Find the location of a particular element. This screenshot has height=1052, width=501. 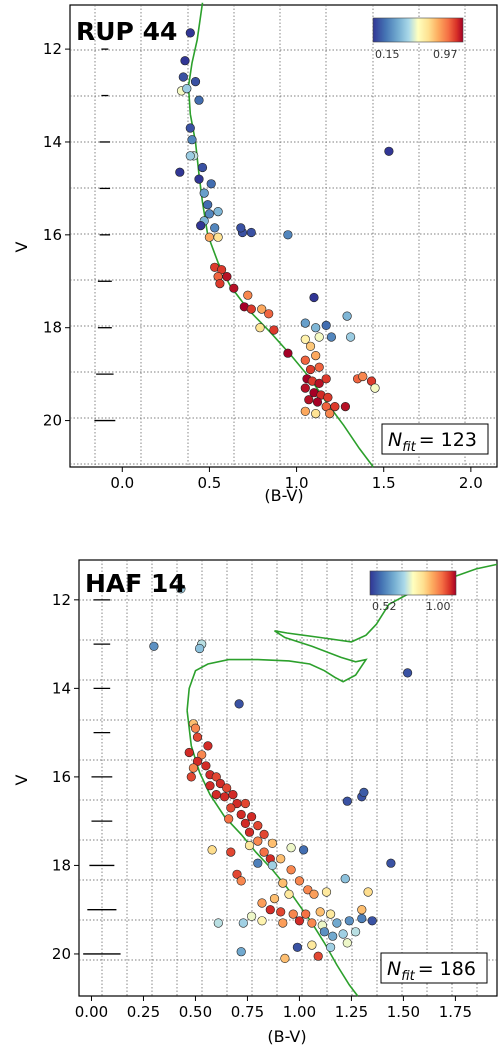

nfit-box is located at coordinates (435, 439).